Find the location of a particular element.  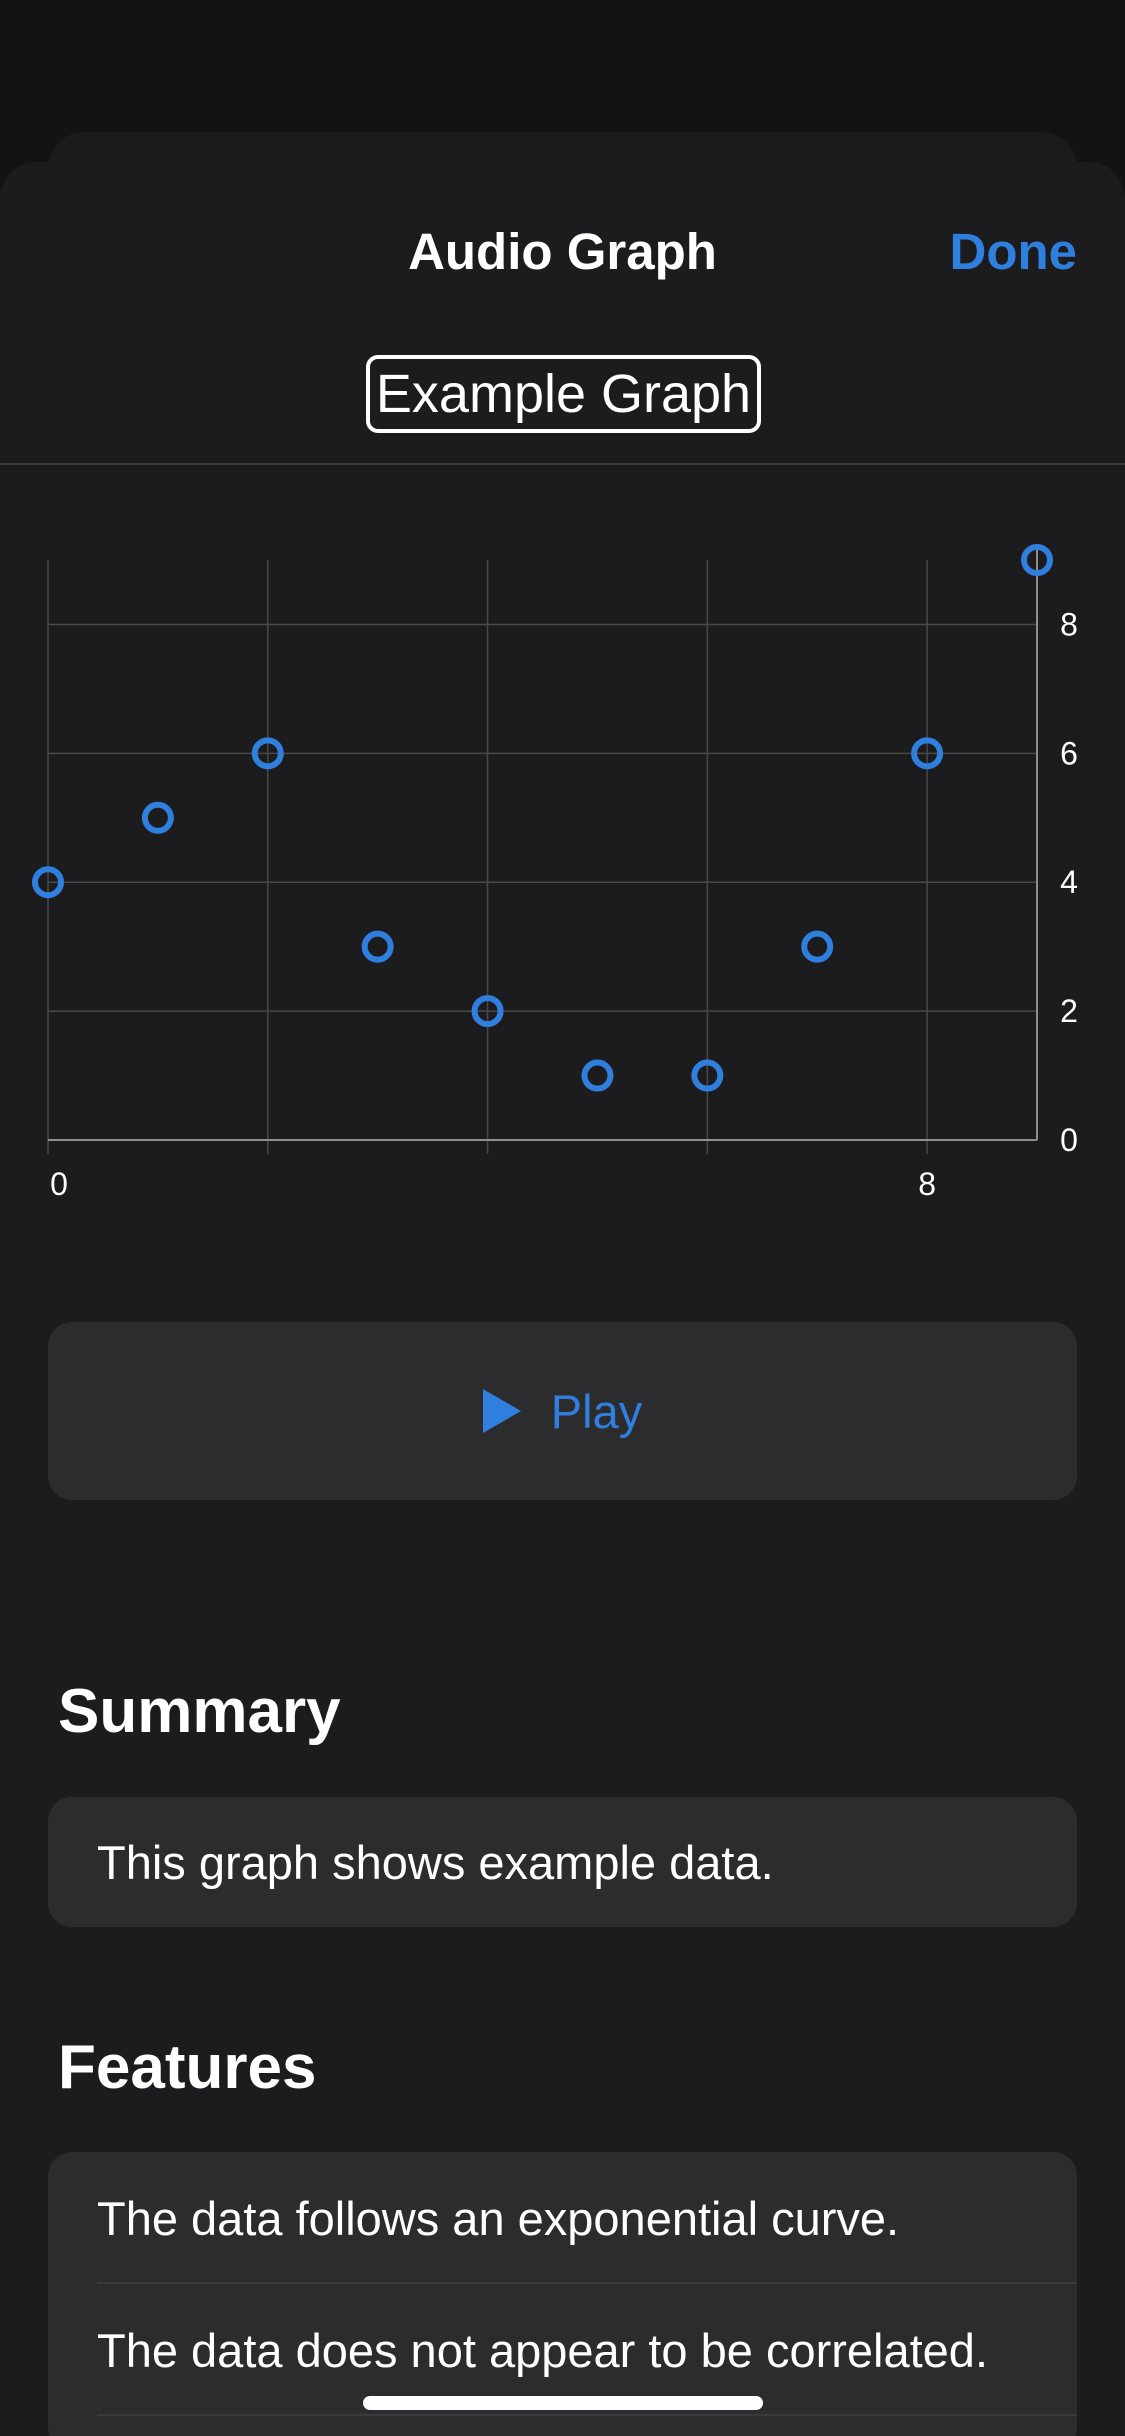

feature-row: The data follows an exponential curve. is located at coordinates (562, 2218).